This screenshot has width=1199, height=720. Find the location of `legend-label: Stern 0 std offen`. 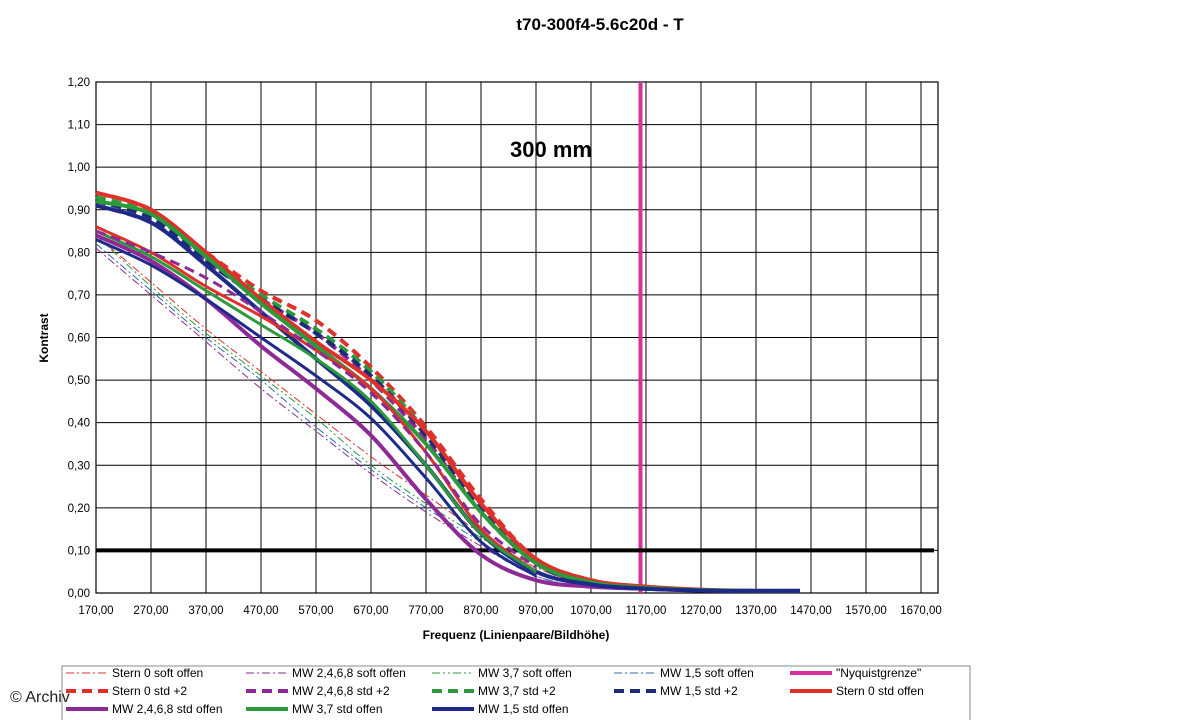

legend-label: Stern 0 std offen is located at coordinates (880, 691).